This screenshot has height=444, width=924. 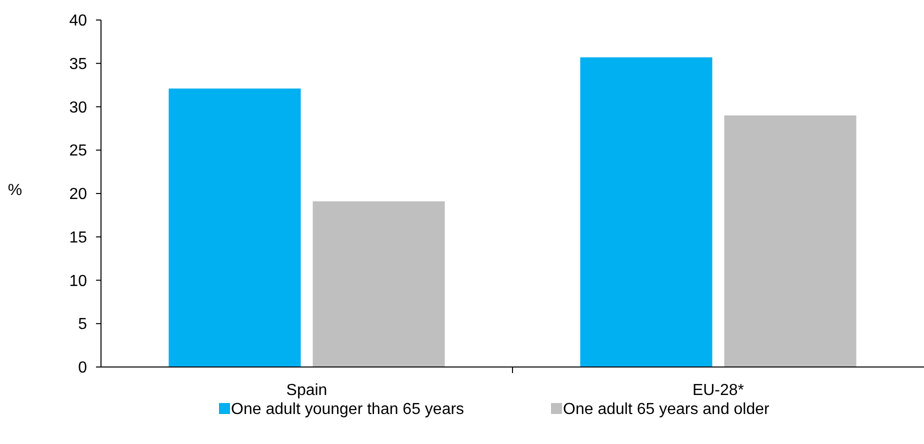 What do you see at coordinates (78, 195) in the screenshot?
I see `y-tick-label: 20` at bounding box center [78, 195].